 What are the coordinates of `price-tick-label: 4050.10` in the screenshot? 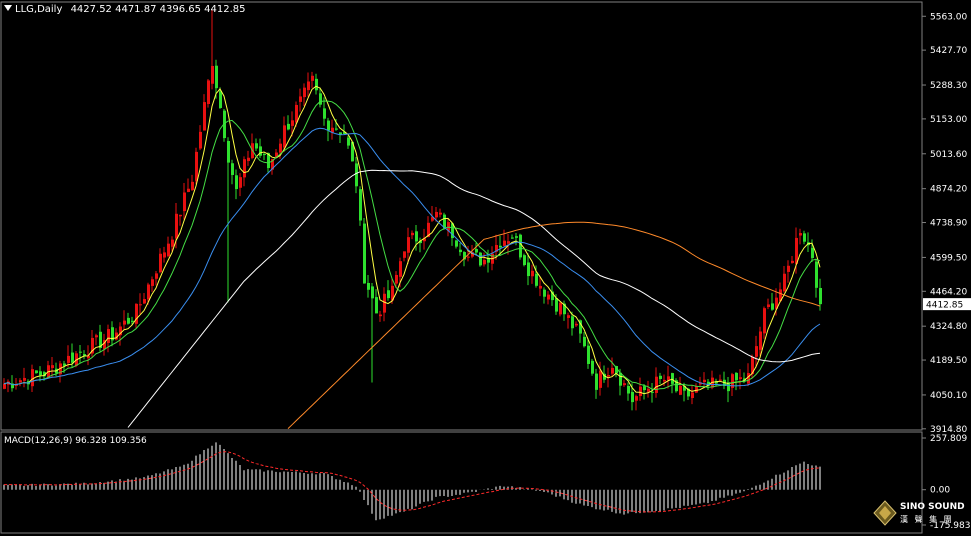 It's located at (948, 396).